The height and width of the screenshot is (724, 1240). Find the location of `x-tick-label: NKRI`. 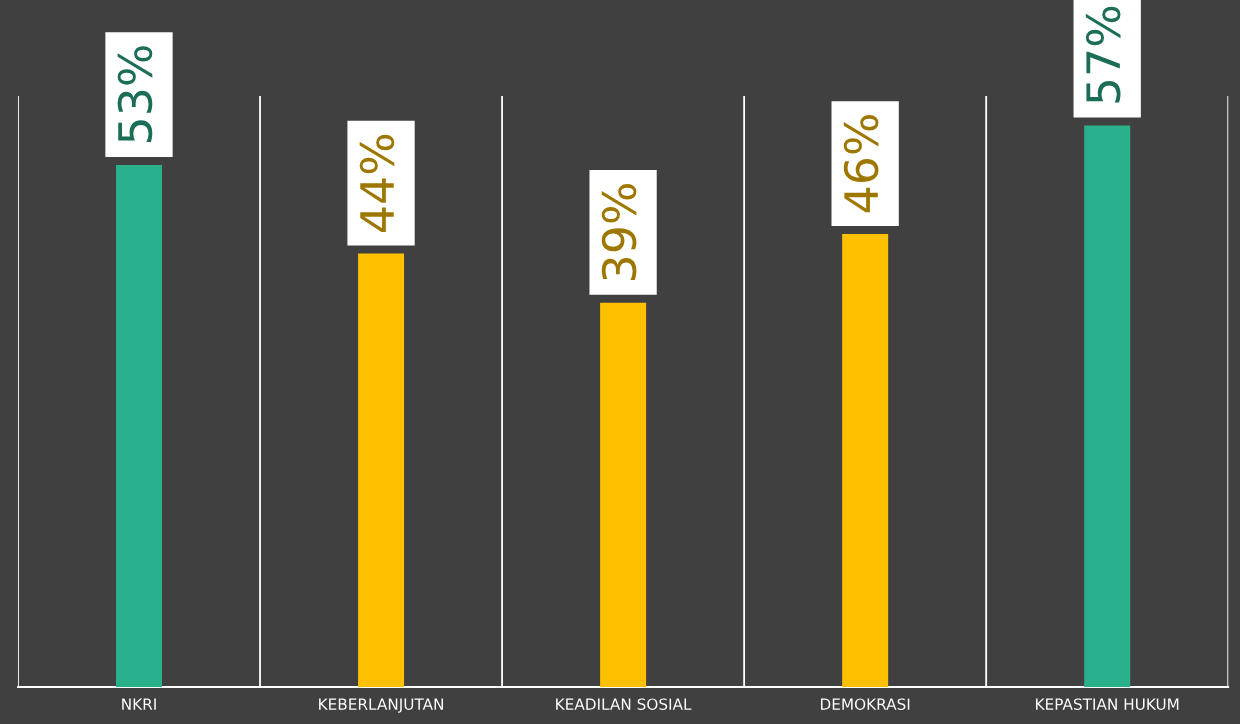

x-tick-label: NKRI is located at coordinates (139, 704).